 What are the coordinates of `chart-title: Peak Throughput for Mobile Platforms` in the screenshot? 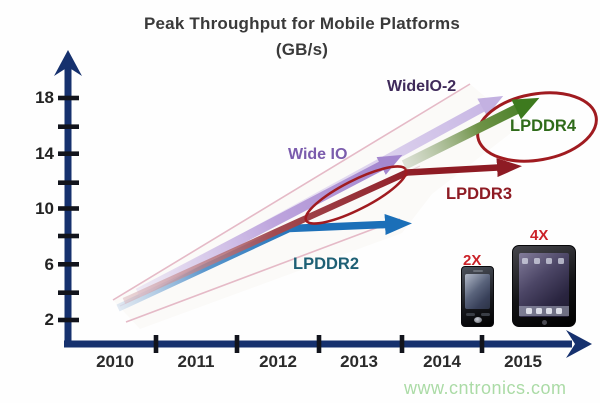 It's located at (302, 23).